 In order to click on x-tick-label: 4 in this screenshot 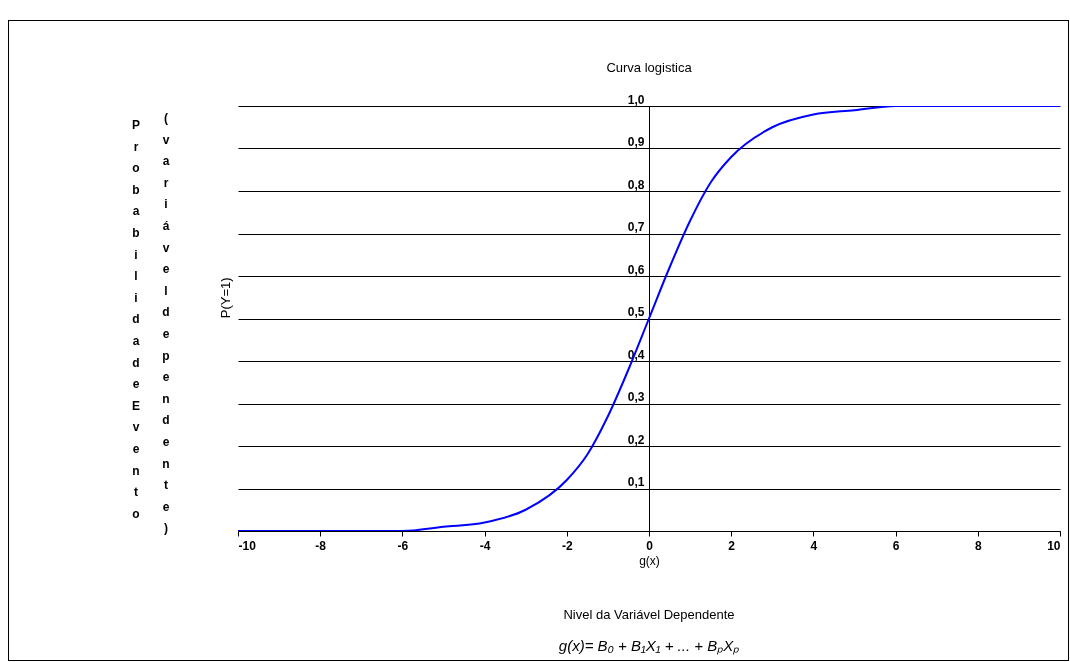, I will do `click(814, 545)`.